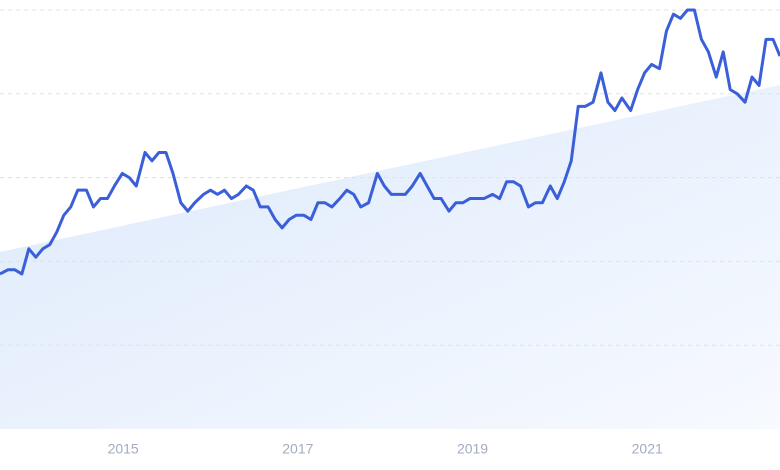  Describe the element at coordinates (123, 449) in the screenshot. I see `x-tick-label: 2015` at that location.